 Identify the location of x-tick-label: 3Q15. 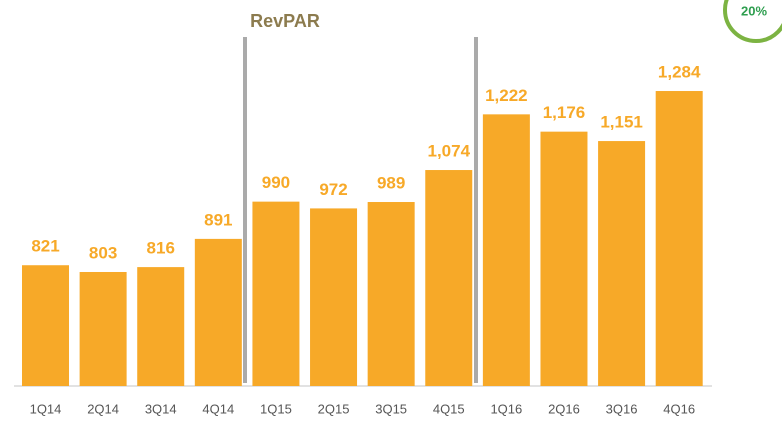
(391, 408).